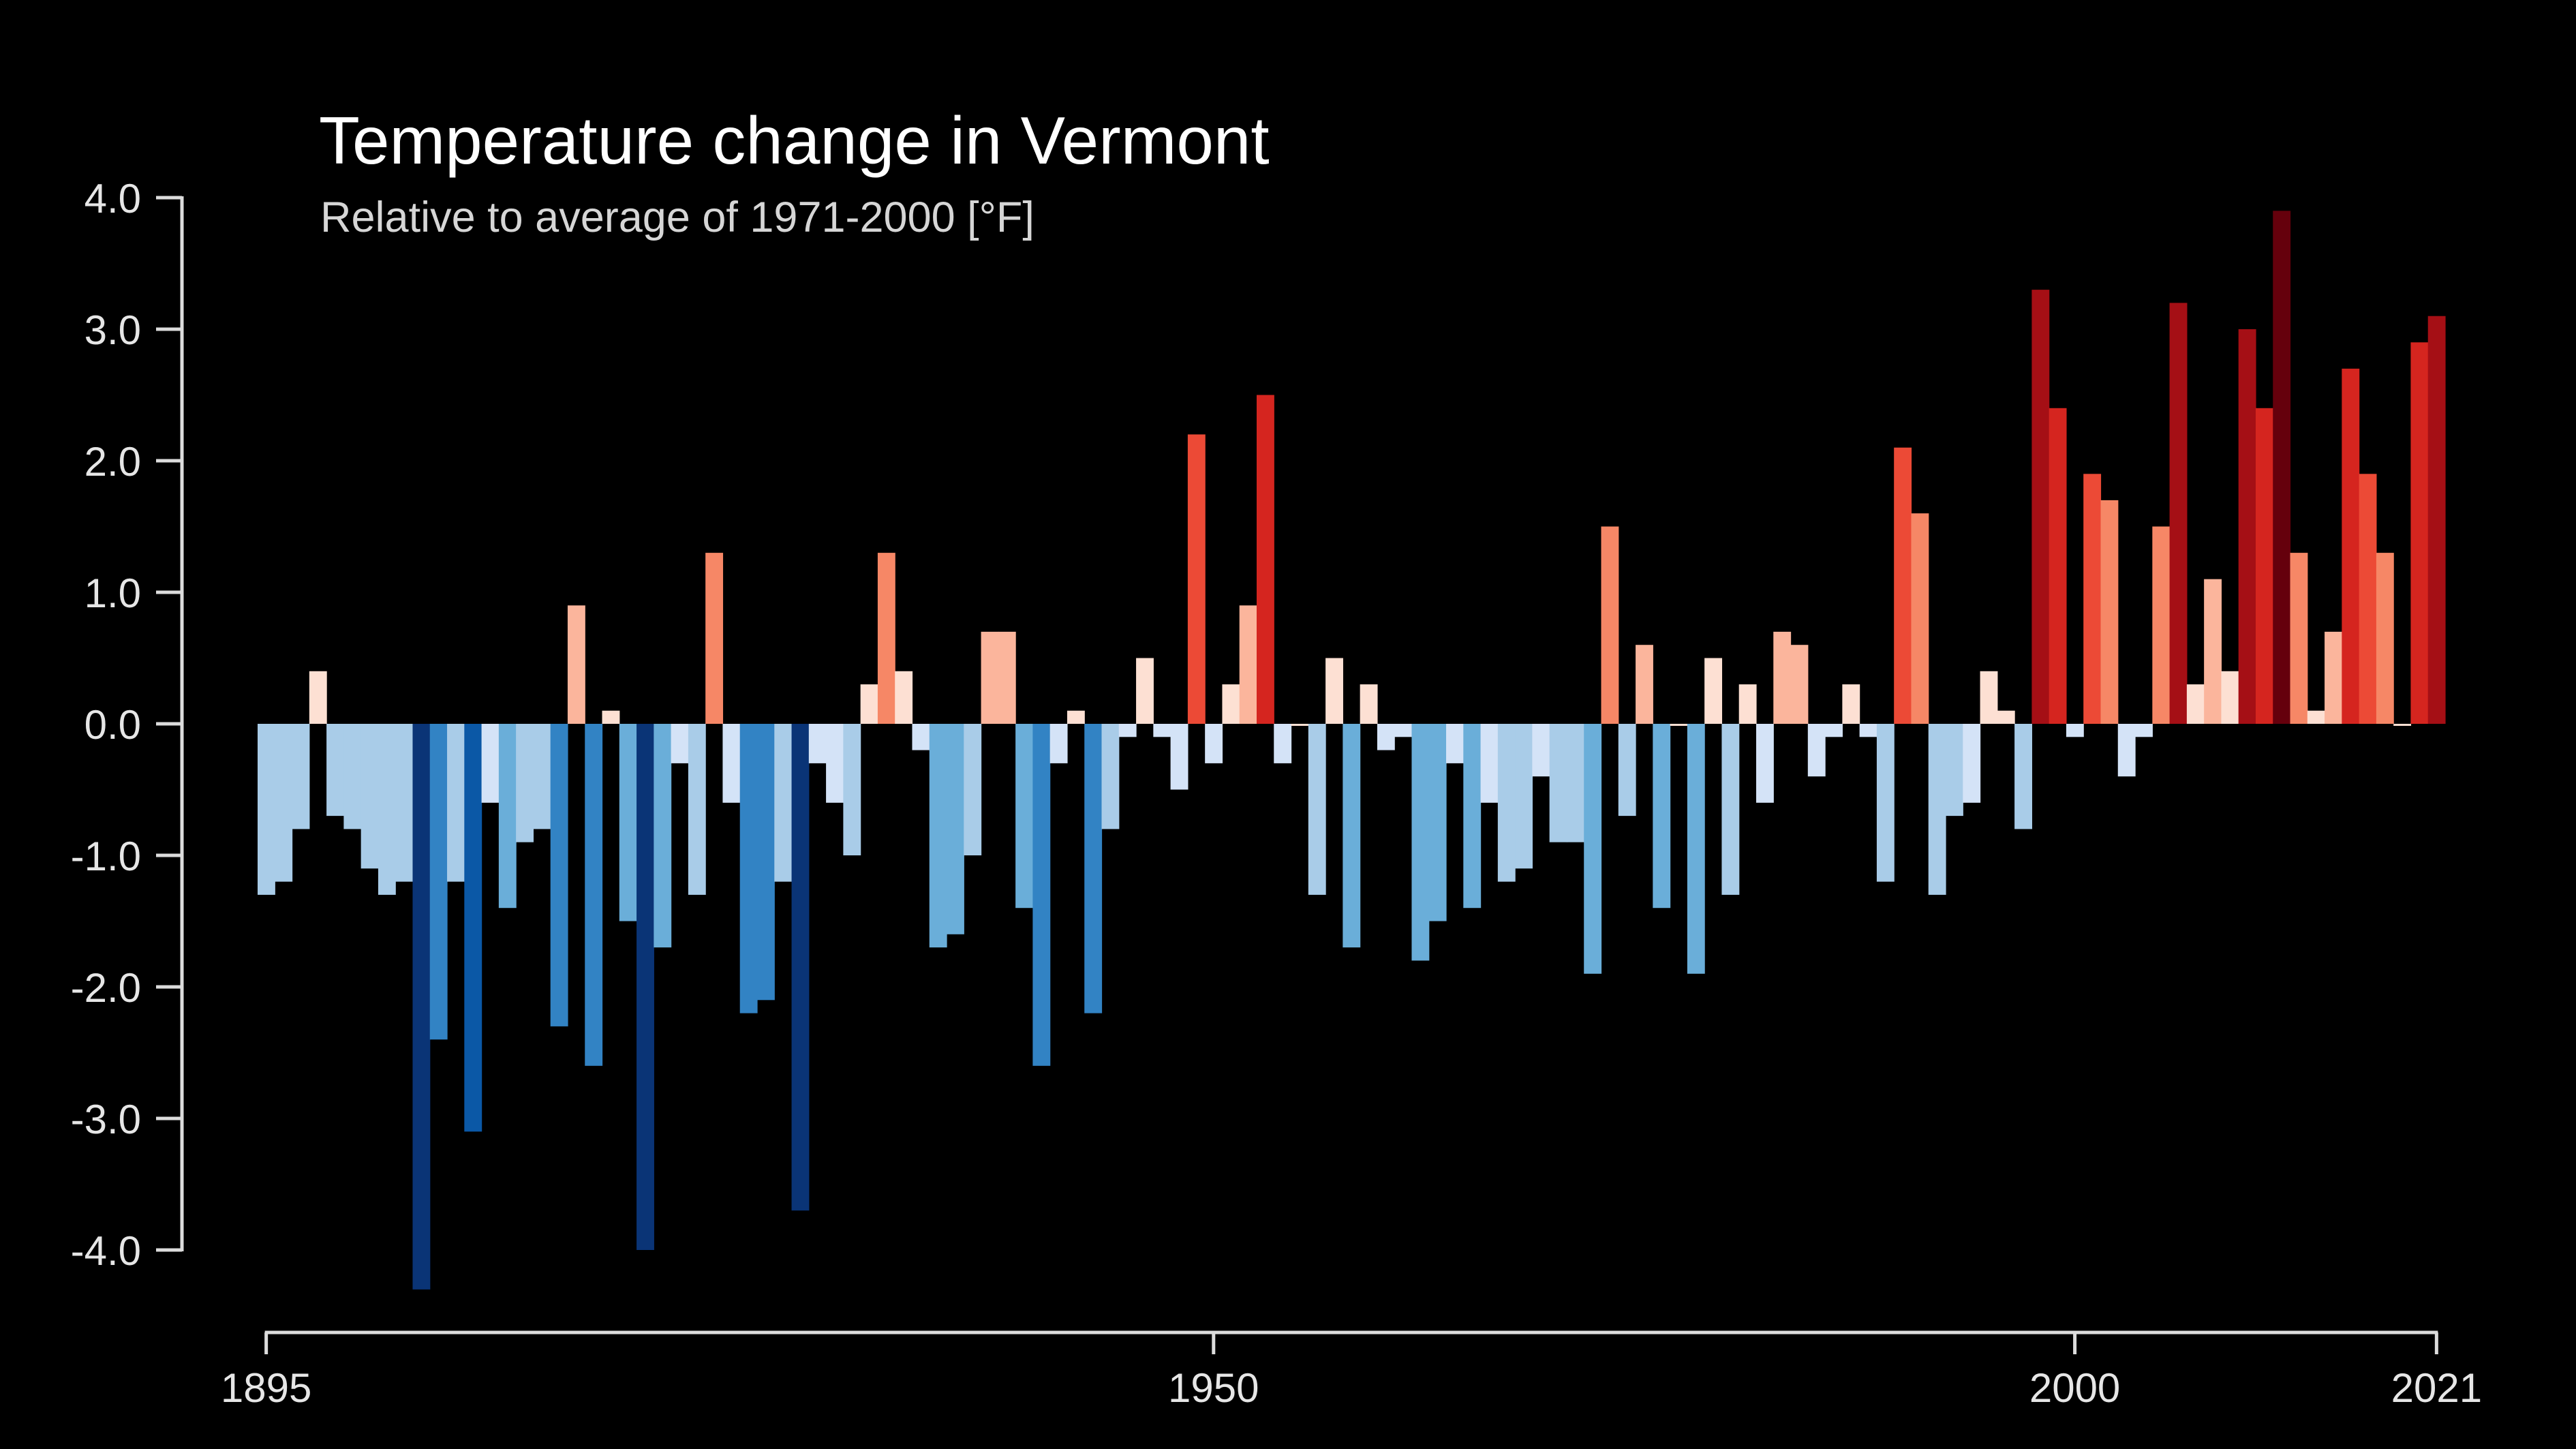  I want to click on bar-2017, so click(2368, 599).